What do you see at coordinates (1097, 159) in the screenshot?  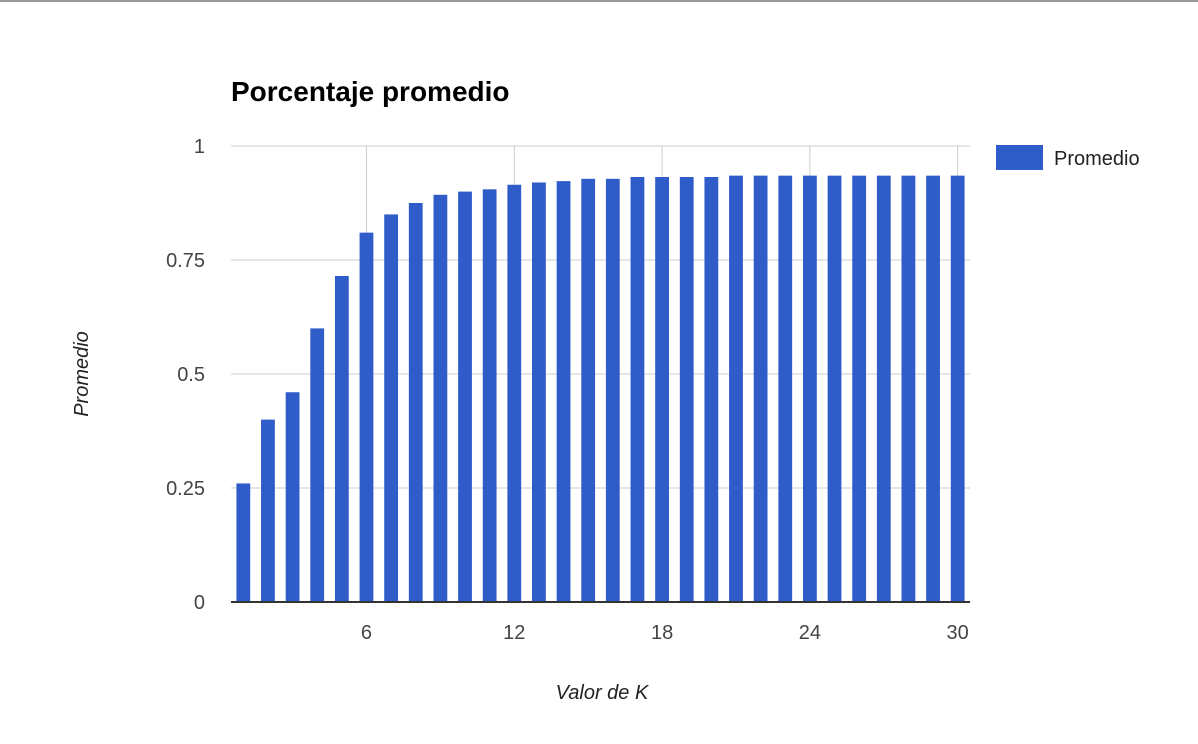 I see `legend-label: Promedio` at bounding box center [1097, 159].